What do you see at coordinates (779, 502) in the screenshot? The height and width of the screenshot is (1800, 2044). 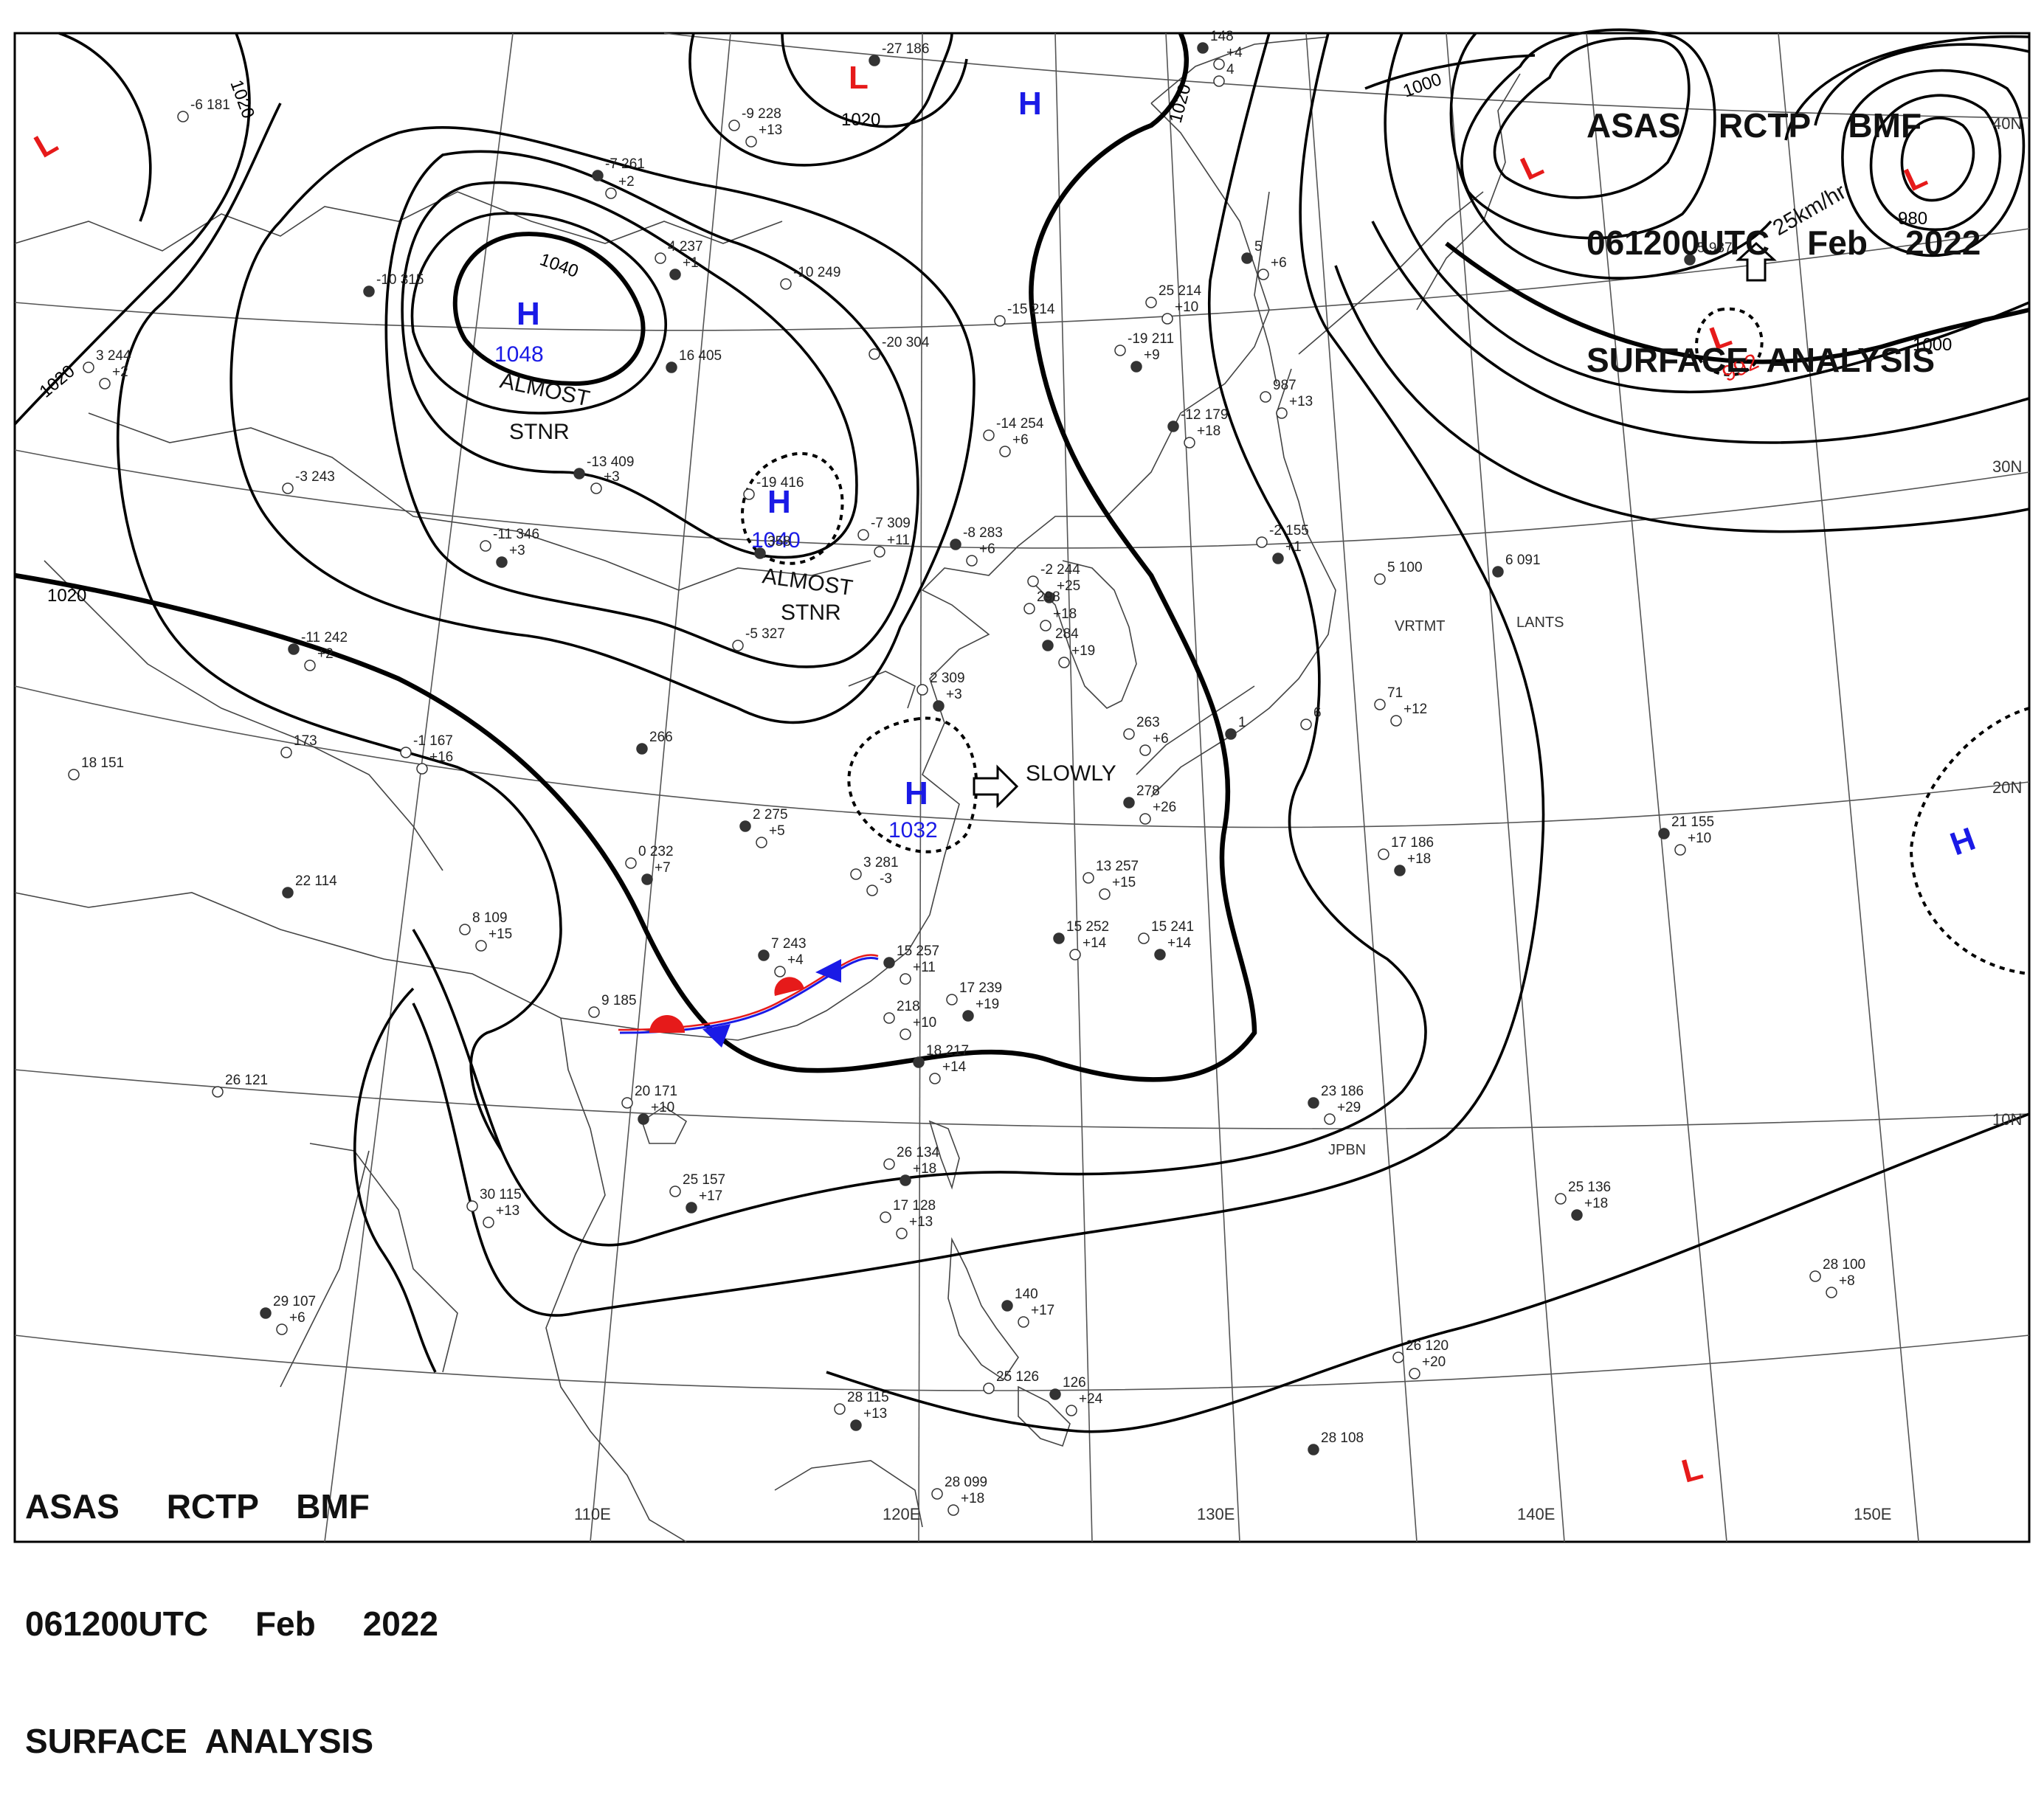 I see `high-center-1040: H` at bounding box center [779, 502].